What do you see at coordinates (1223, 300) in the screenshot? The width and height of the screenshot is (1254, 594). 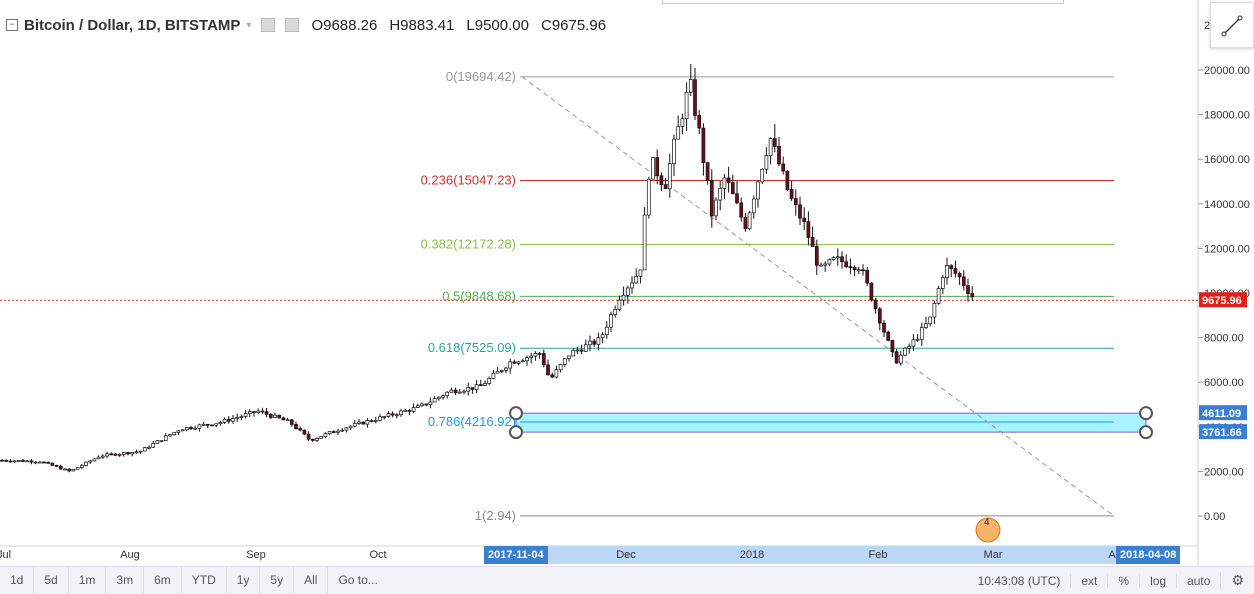 I see `last-price-tag-bg` at bounding box center [1223, 300].